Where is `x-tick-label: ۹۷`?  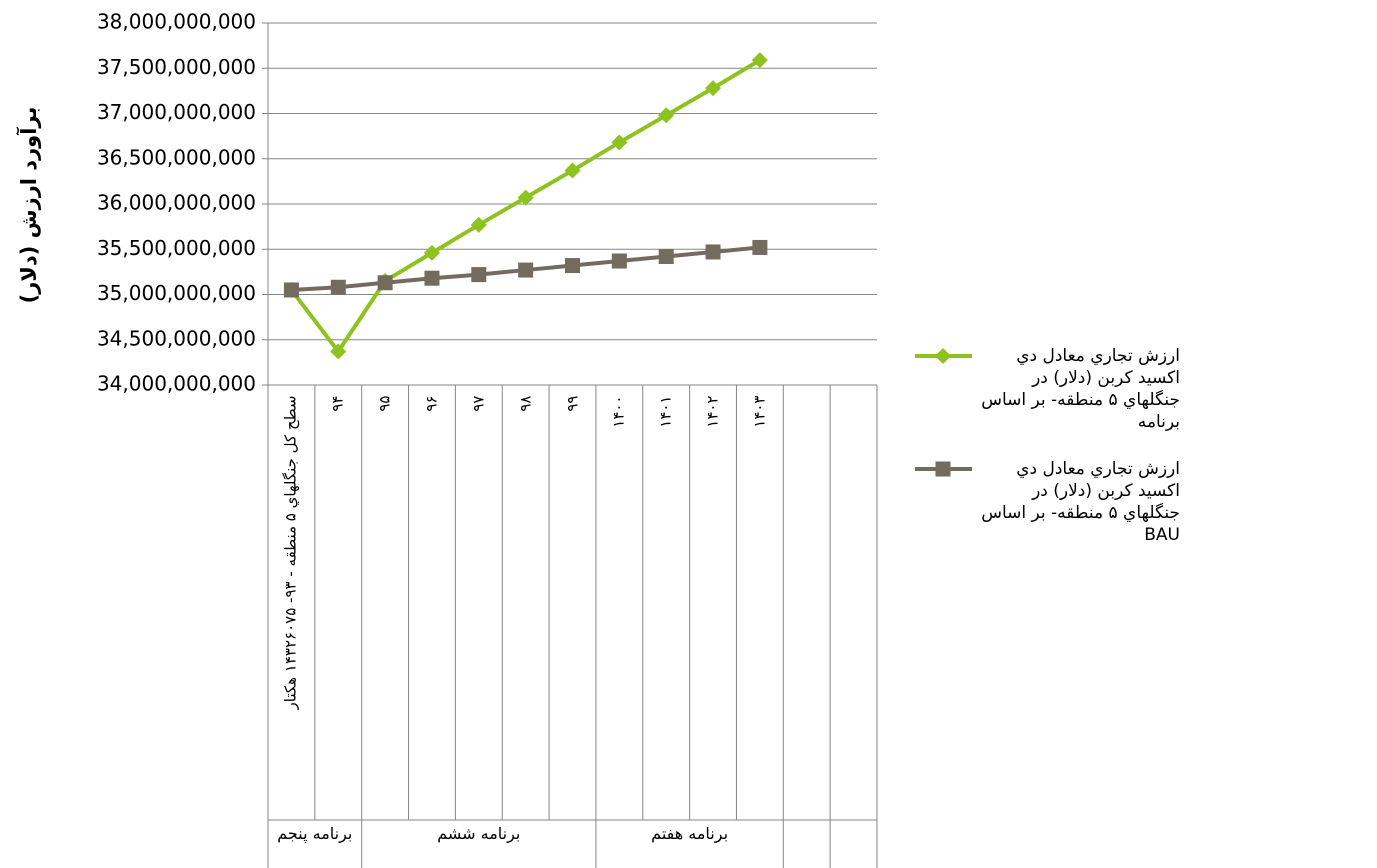 x-tick-label: ۹۷ is located at coordinates (478, 403).